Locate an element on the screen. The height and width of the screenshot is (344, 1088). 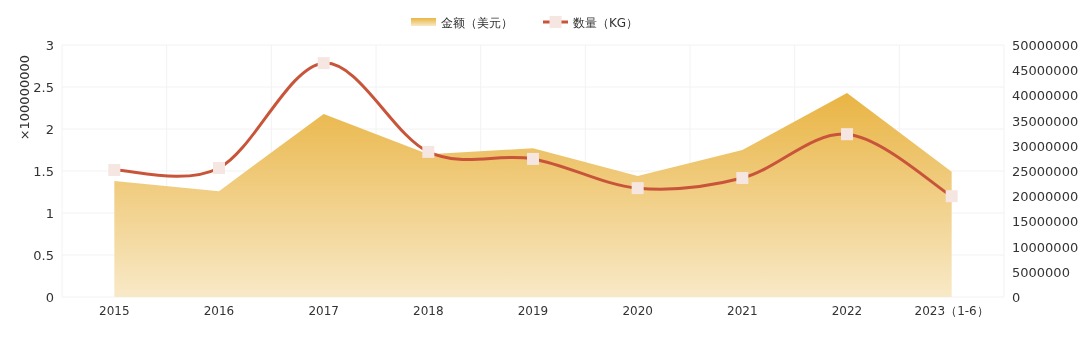
x-tick-label: 2018 is located at coordinates (428, 311).